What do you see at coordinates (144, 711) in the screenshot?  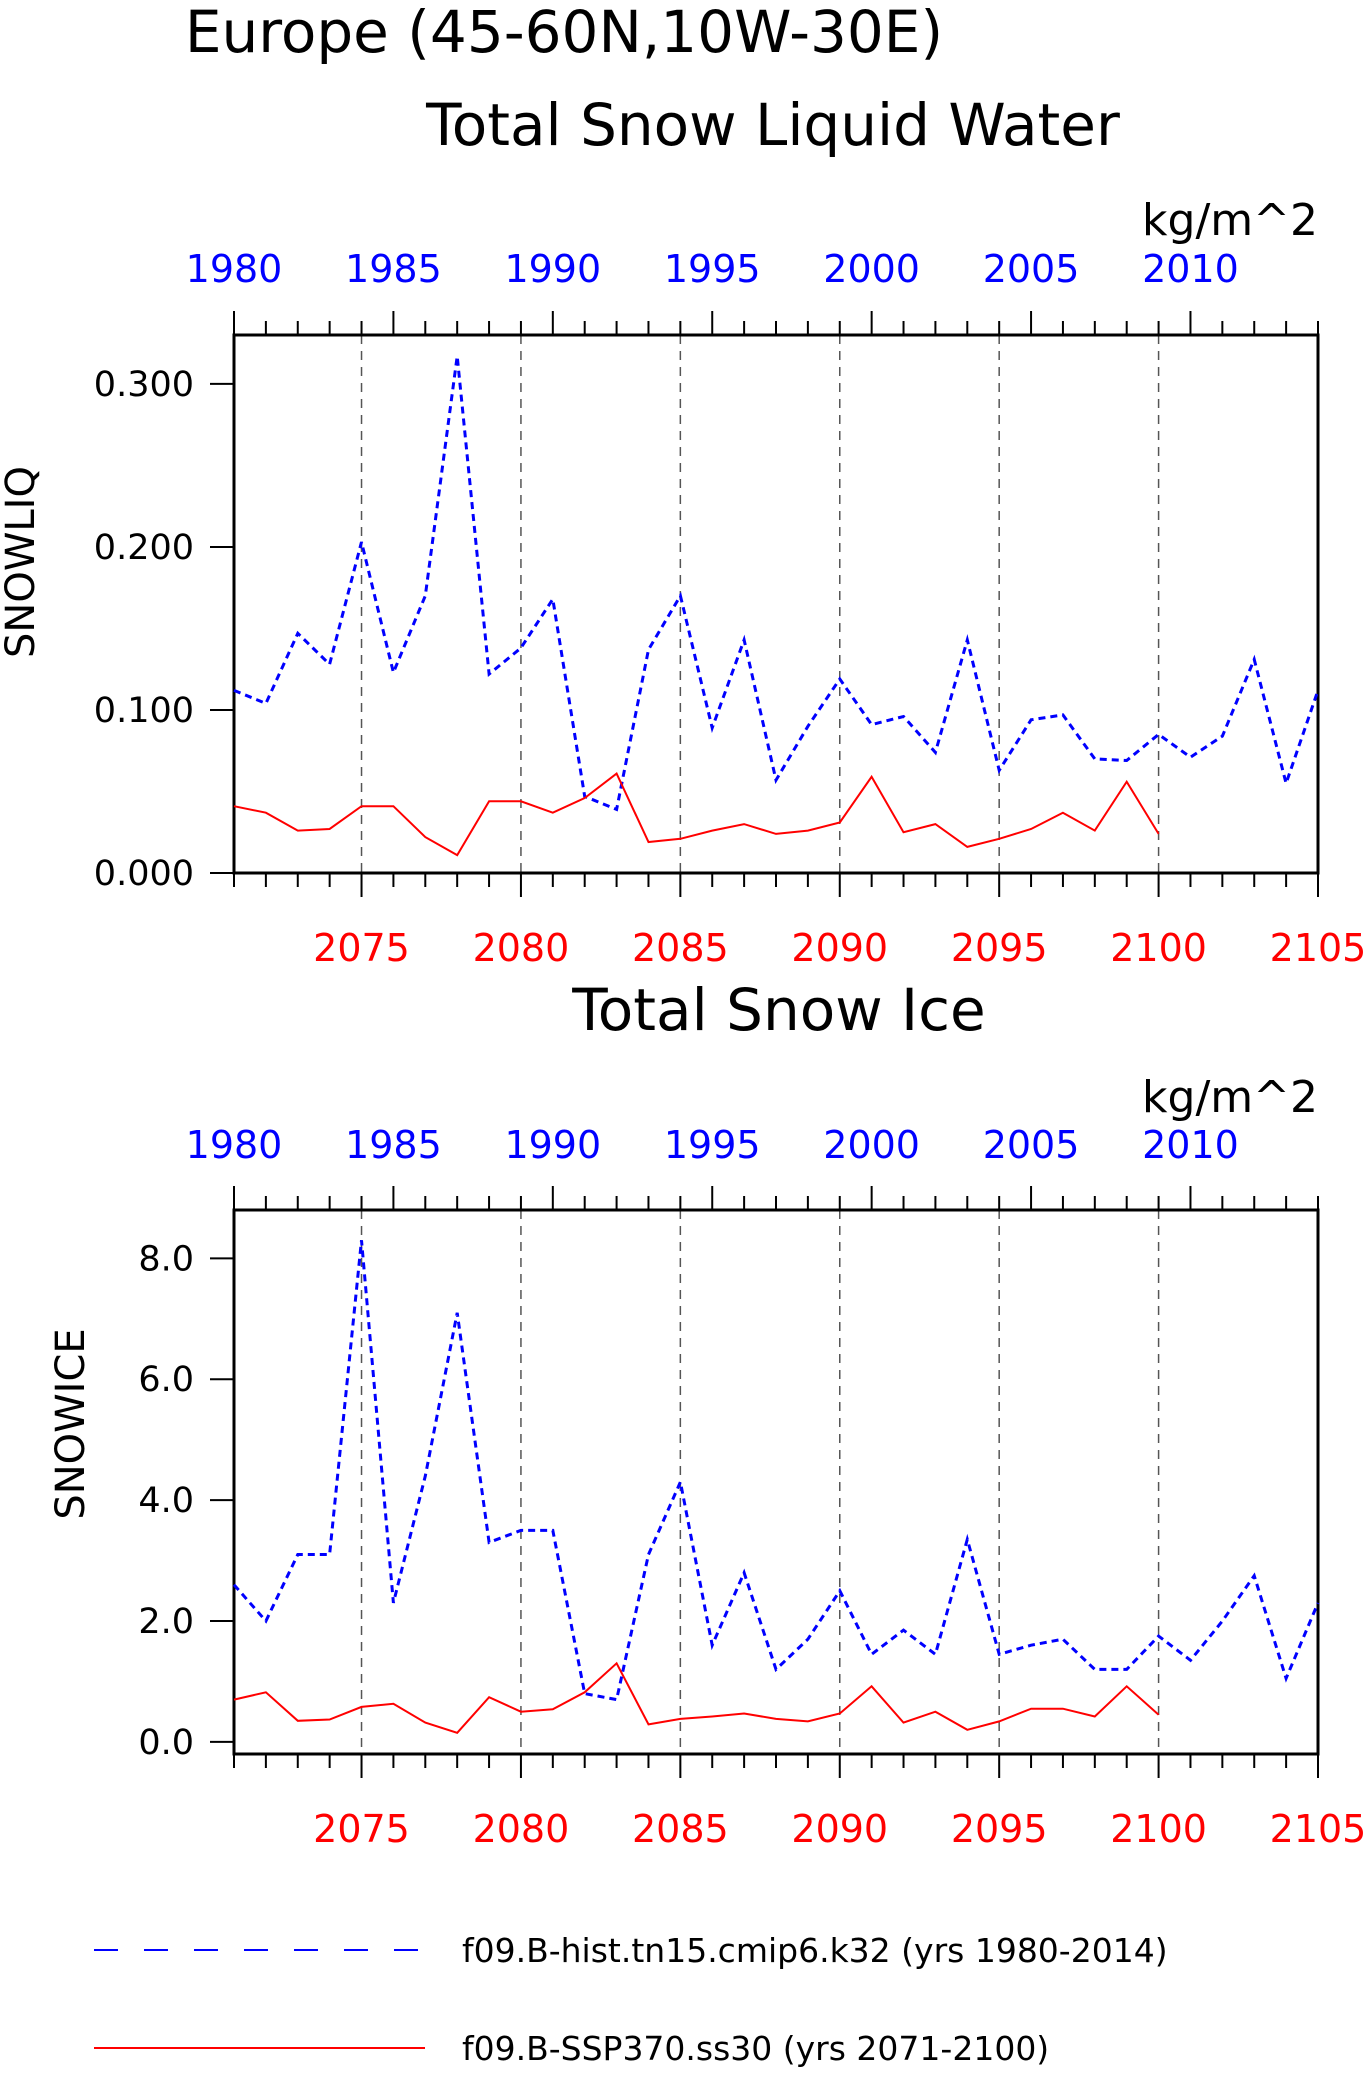 I see `y-tick-label: 0.100` at bounding box center [144, 711].